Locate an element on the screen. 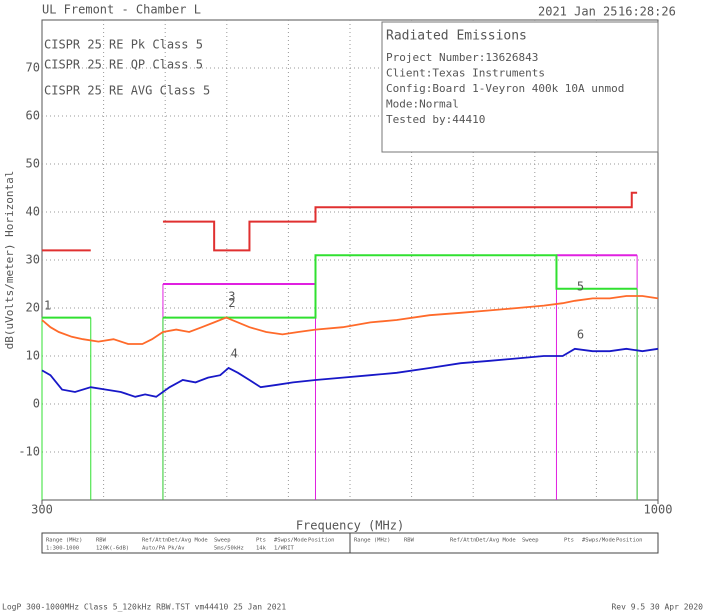  legend-entry: CISPR 25 RE QP Class 5 is located at coordinates (123, 65).